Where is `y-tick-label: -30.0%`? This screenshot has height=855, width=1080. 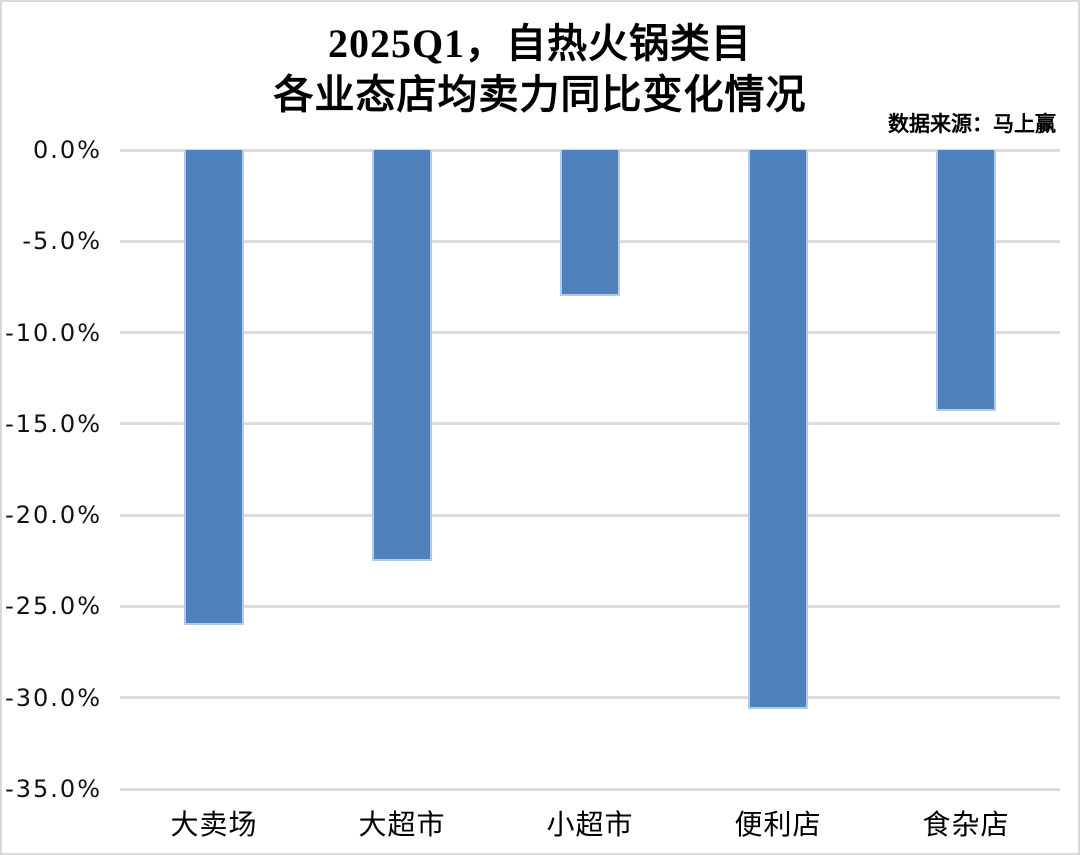
y-tick-label: -30.0% is located at coordinates (53, 697).